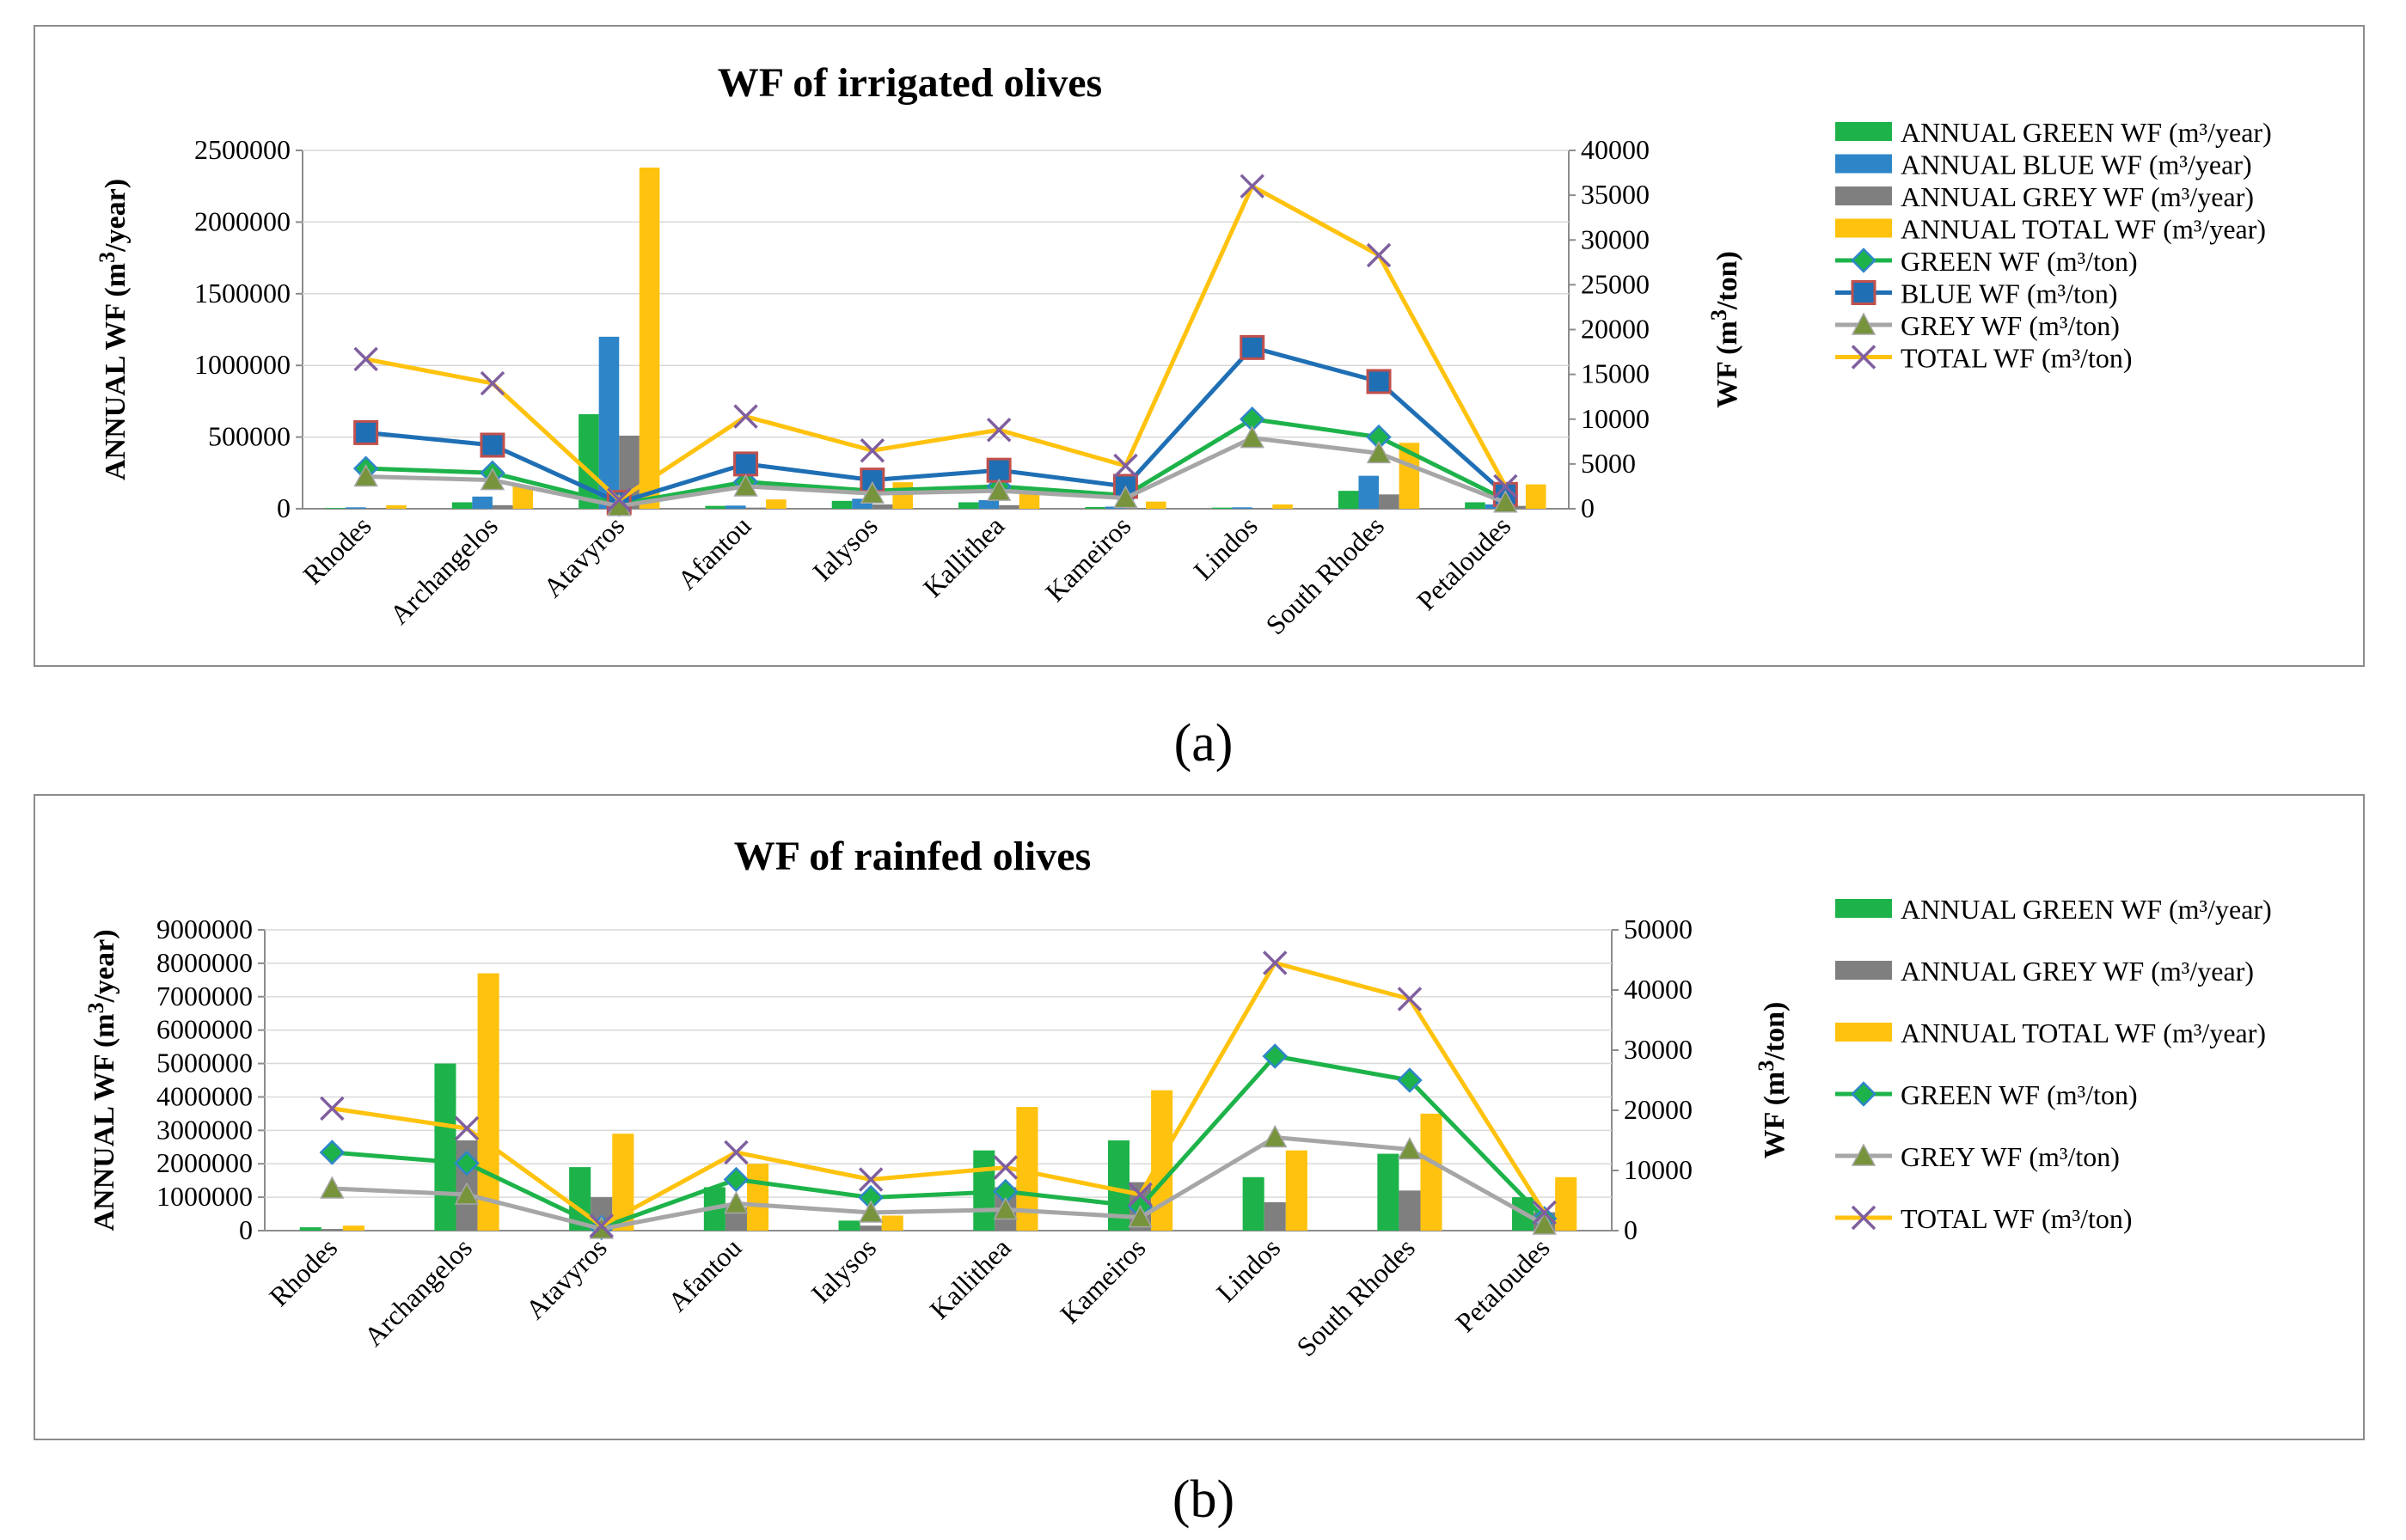 Image resolution: width=2406 pixels, height=1540 pixels. What do you see at coordinates (205, 996) in the screenshot?
I see `left-tick-label: 7000000` at bounding box center [205, 996].